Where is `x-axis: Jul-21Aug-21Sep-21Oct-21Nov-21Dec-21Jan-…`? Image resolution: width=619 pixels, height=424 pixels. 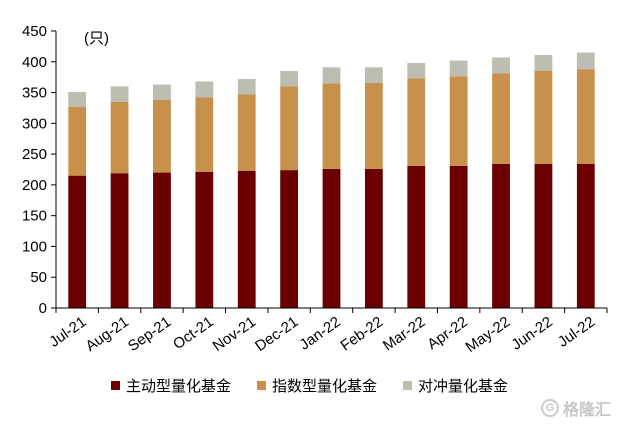
x-axis: Jul-21Aug-21Sep-21Oct-21Nov-21Dec-21Jan-… is located at coordinates (327, 331).